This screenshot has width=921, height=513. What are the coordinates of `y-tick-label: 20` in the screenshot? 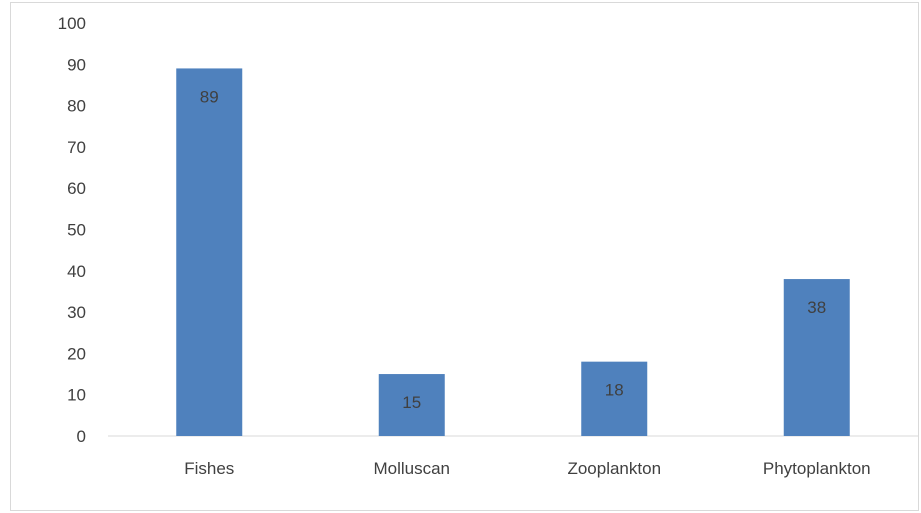 It's located at (76, 353).